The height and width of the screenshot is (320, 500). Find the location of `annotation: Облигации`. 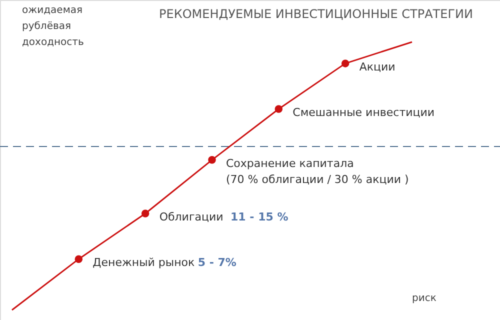

annotation: Облигации is located at coordinates (191, 217).